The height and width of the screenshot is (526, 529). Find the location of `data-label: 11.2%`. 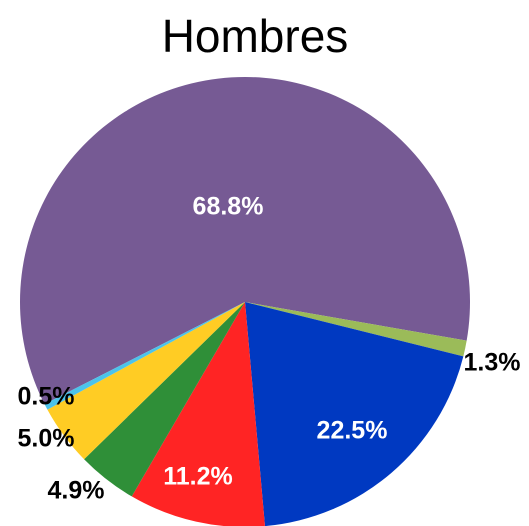

data-label: 11.2% is located at coordinates (198, 477).